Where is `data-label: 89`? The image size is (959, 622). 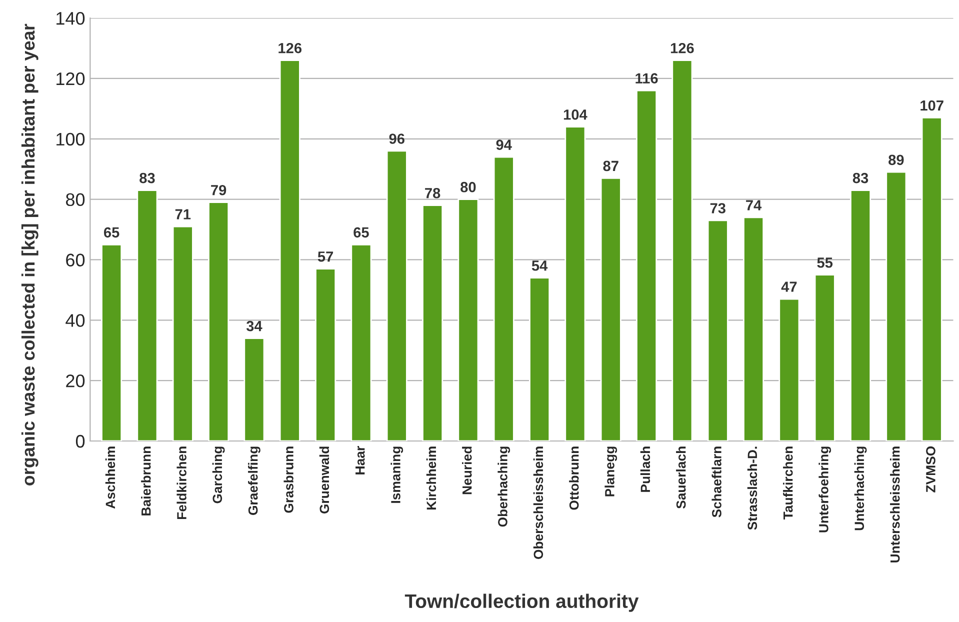
data-label: 89 is located at coordinates (896, 160).